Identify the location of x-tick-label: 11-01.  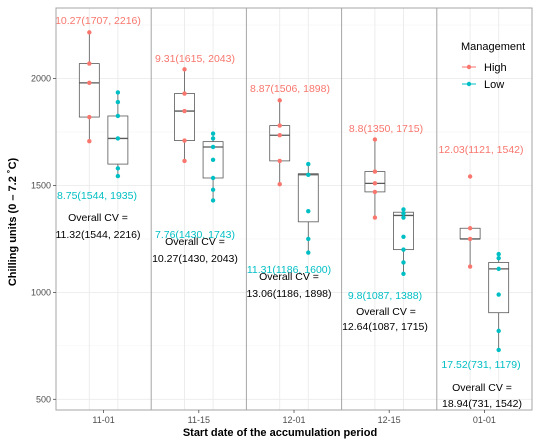
(103, 420).